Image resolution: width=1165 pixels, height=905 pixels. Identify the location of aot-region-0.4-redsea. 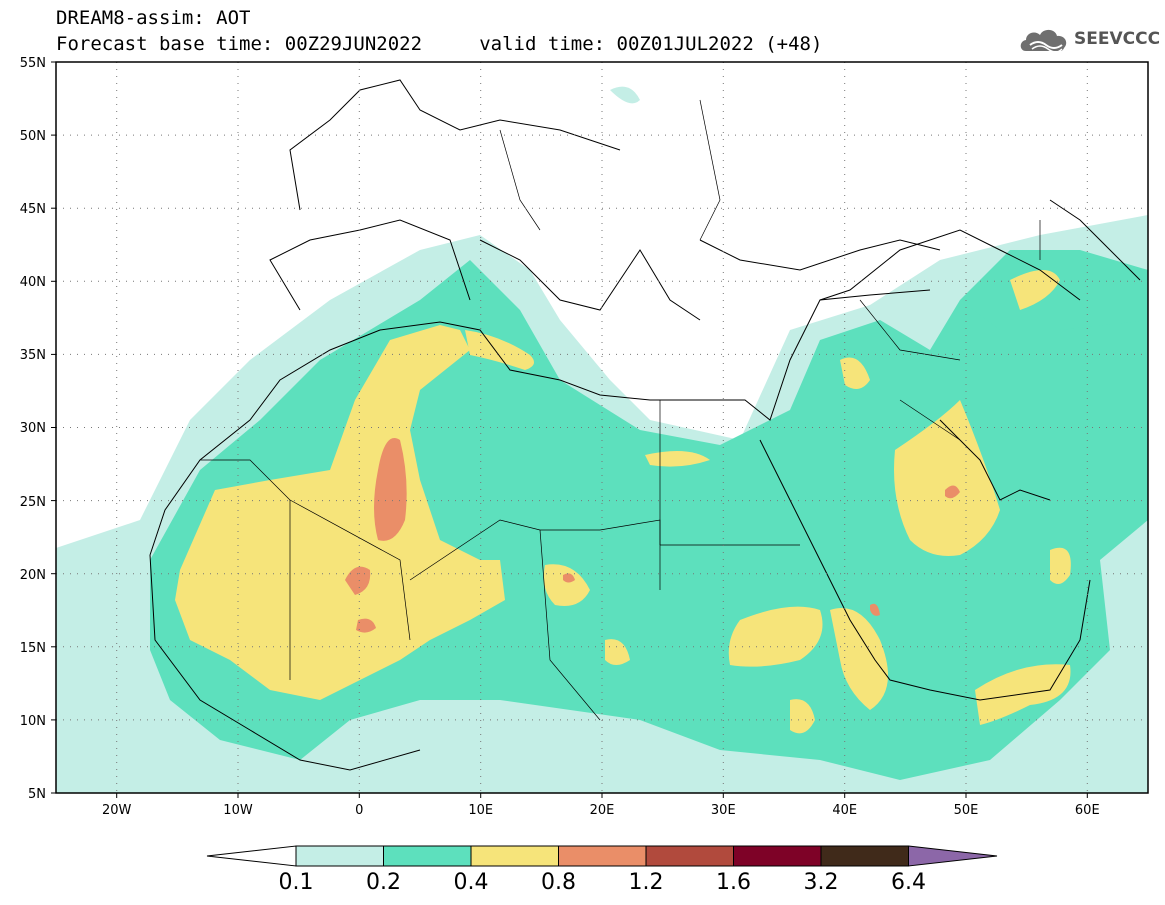
(859, 659).